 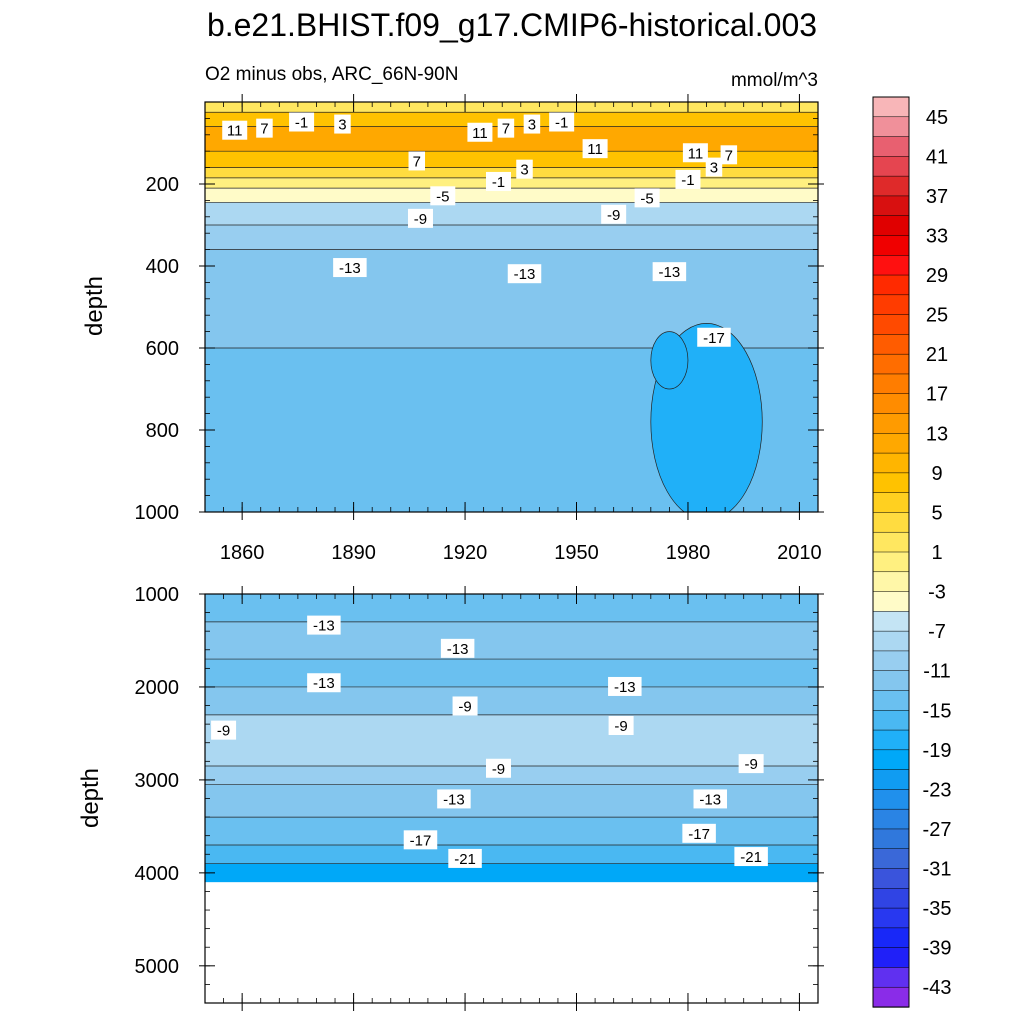 I want to click on y-tick-label: 600, so click(x=162, y=349).